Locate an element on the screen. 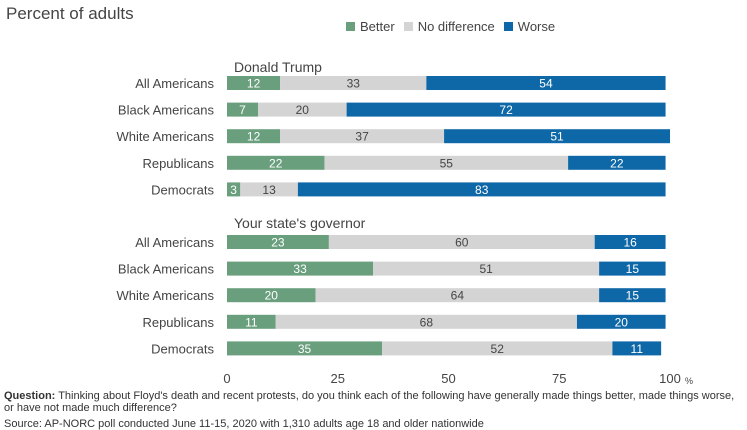 Image resolution: width=747 pixels, height=430 pixels. legend-swatch-better is located at coordinates (350, 26).